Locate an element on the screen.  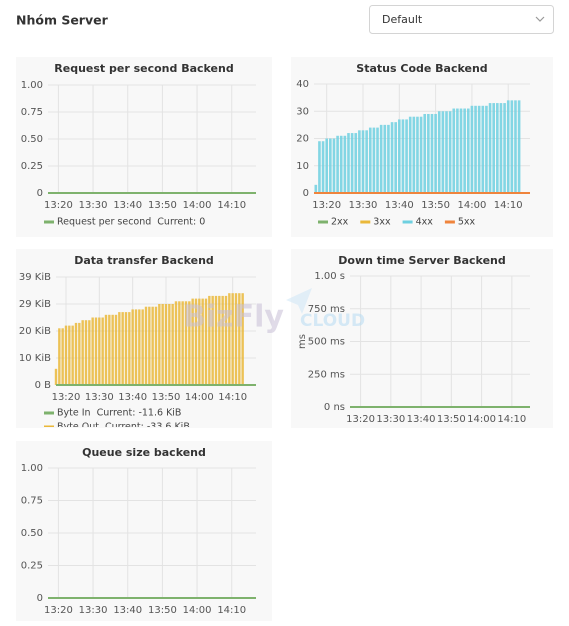
y-tick-label: 500 ms is located at coordinates (326, 342).